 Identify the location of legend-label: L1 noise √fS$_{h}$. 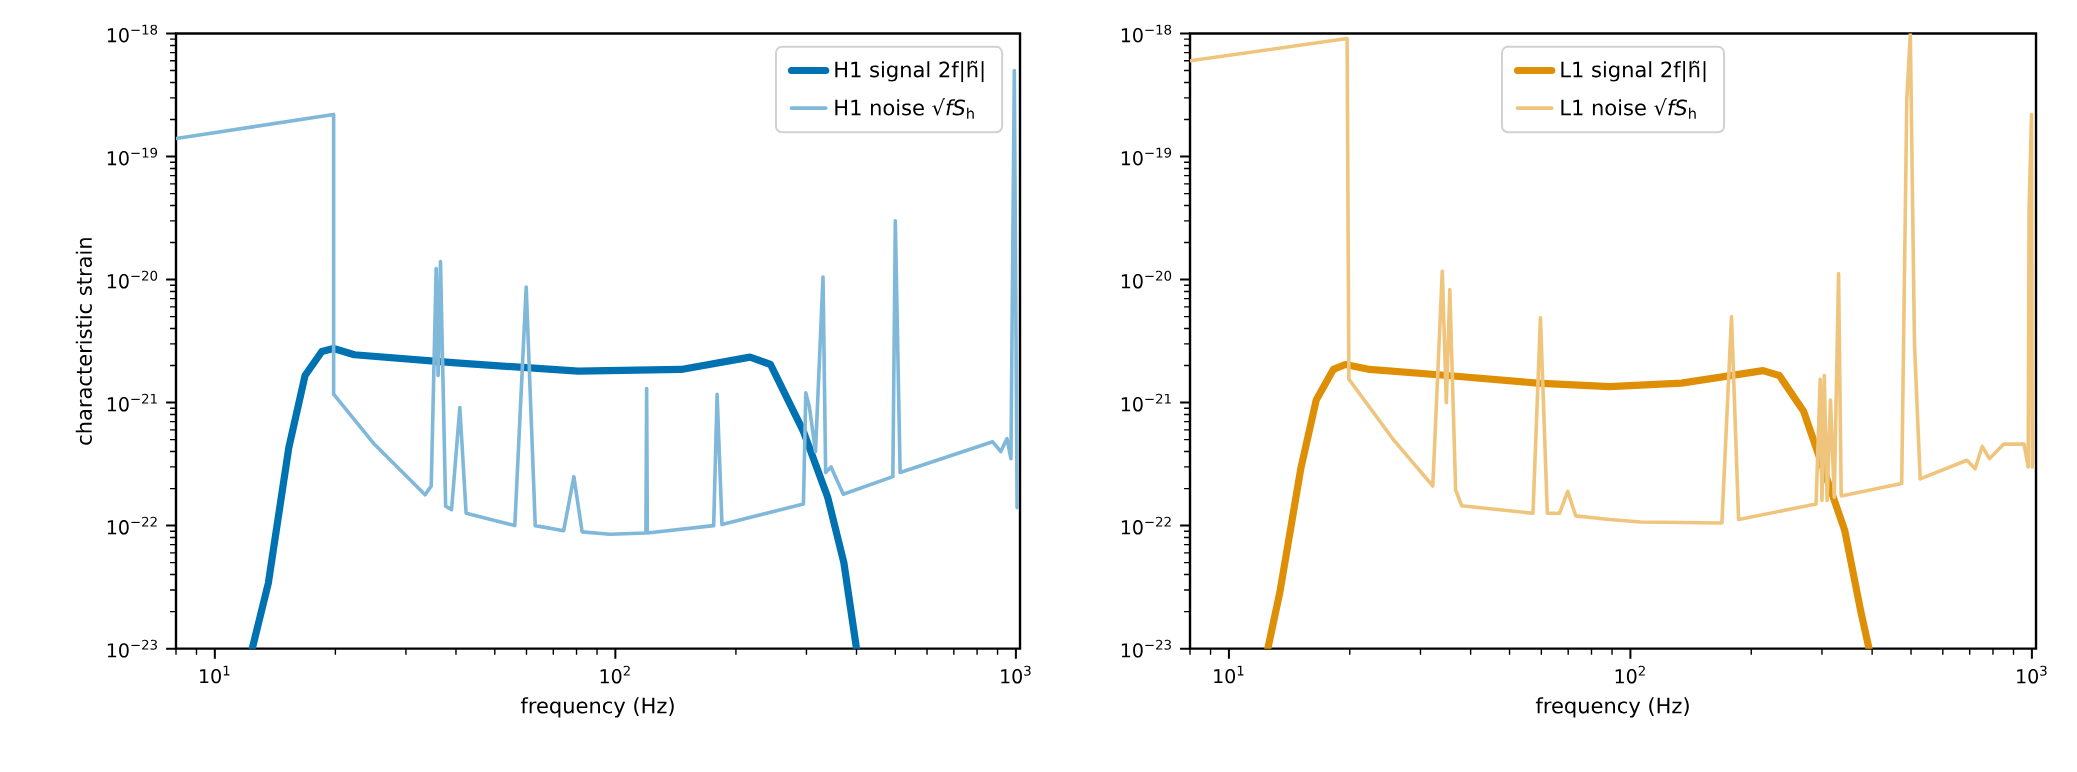
(1628, 108).